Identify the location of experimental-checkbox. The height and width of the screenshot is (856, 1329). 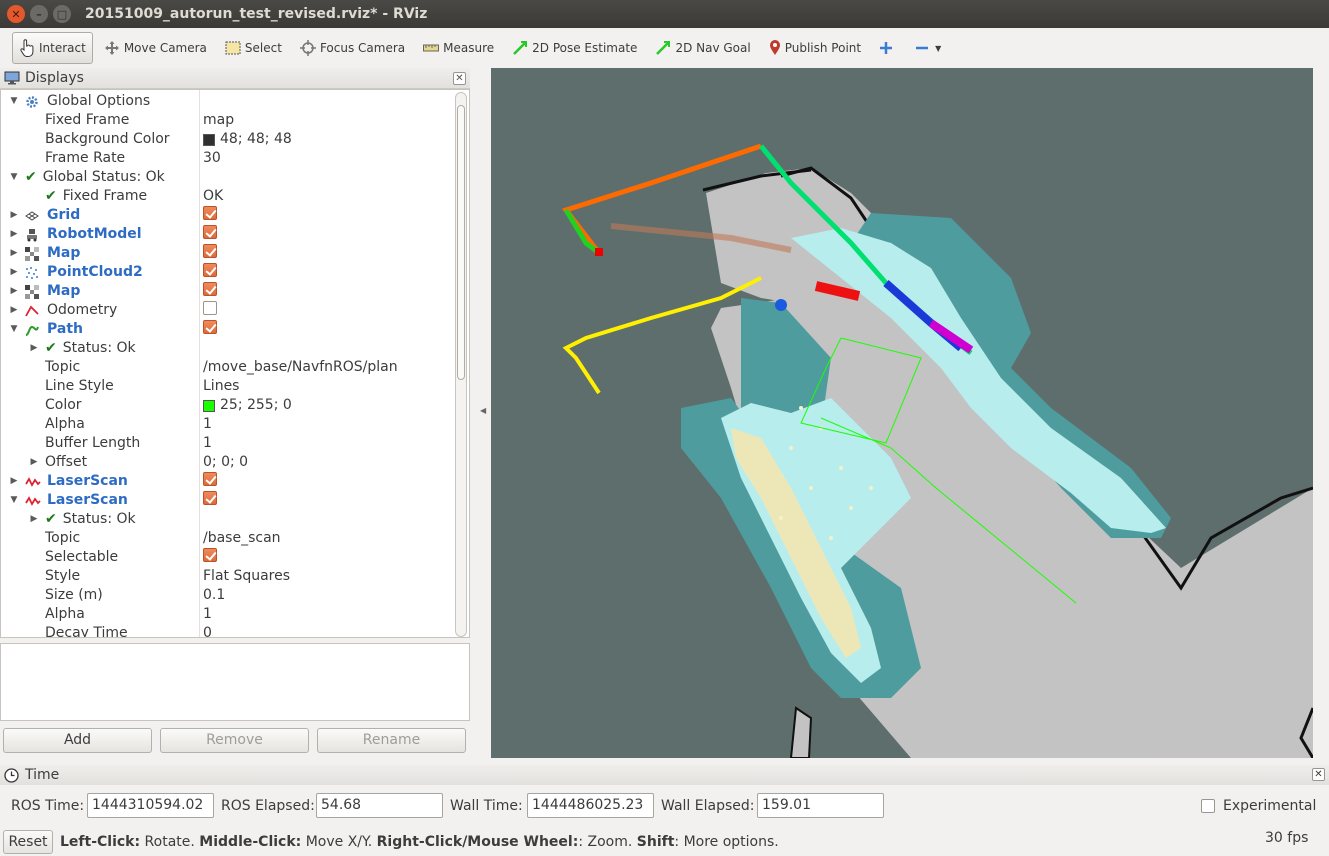
(1208, 806).